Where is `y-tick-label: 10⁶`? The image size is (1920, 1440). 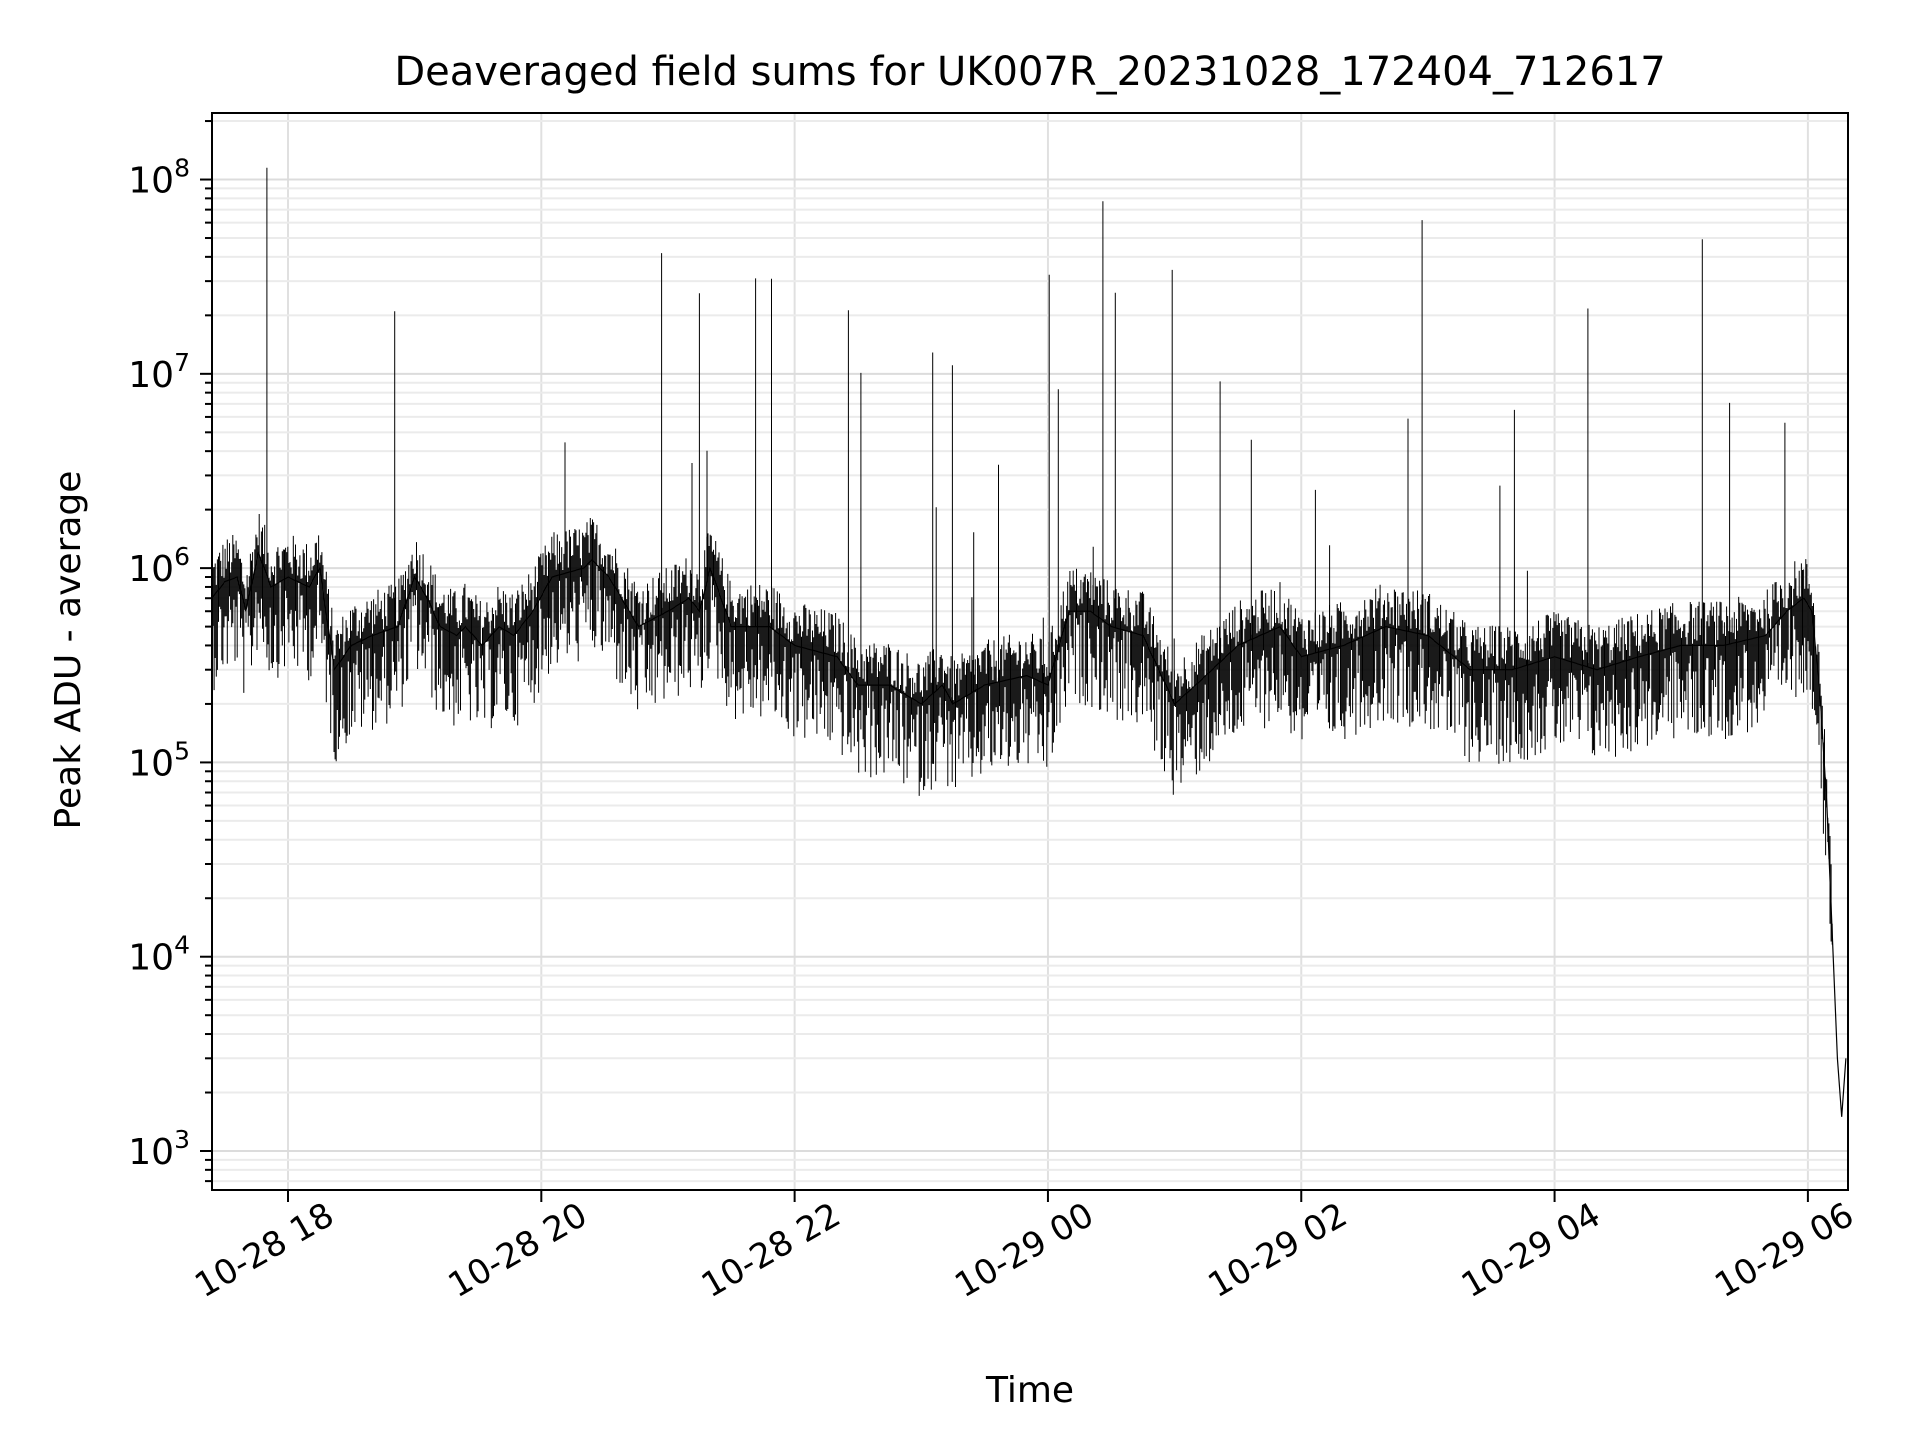 y-tick-label: 10⁶ is located at coordinates (159, 566).